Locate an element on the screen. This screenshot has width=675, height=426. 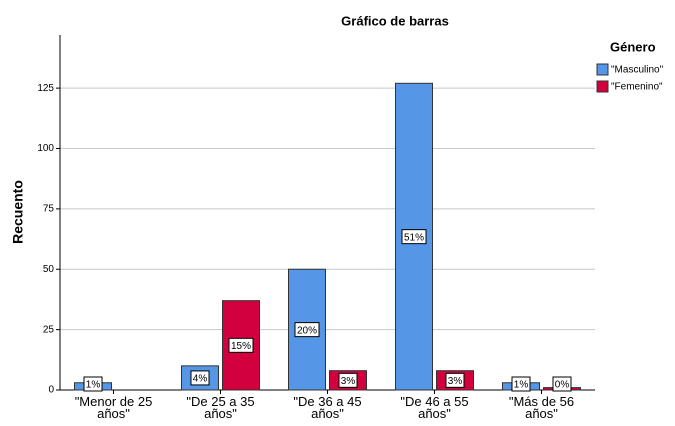
data-label: 15% is located at coordinates (241, 346).